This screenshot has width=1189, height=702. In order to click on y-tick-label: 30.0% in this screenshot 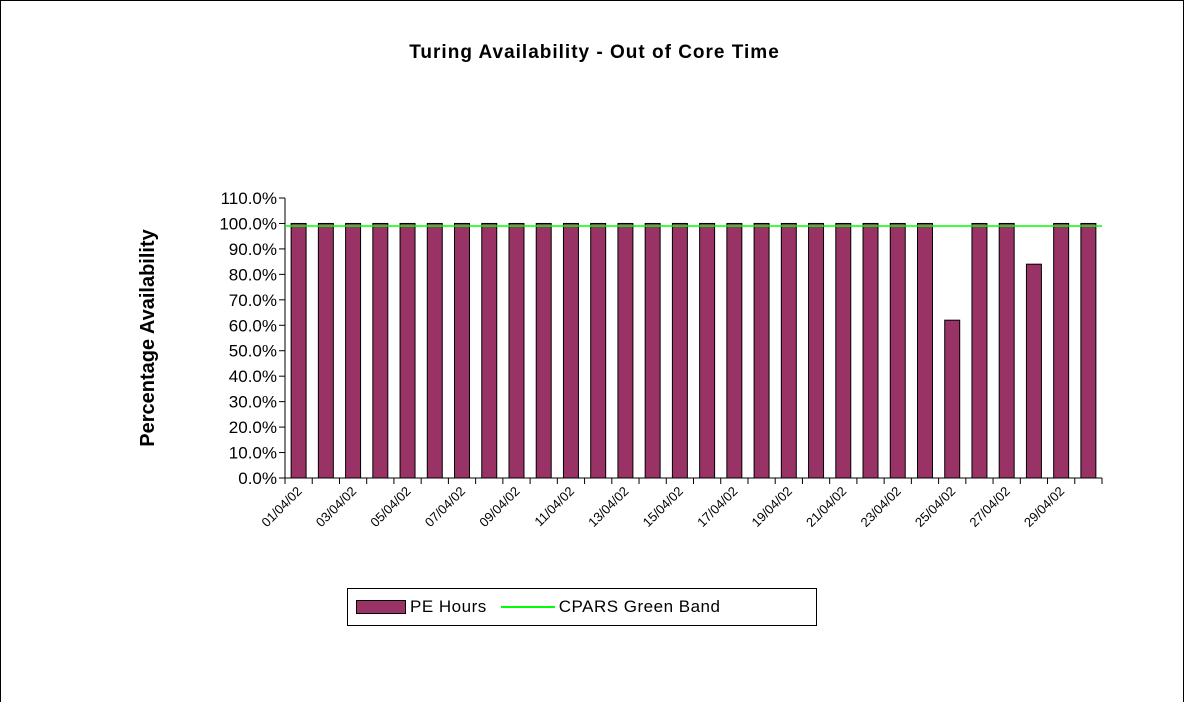, I will do `click(253, 402)`.